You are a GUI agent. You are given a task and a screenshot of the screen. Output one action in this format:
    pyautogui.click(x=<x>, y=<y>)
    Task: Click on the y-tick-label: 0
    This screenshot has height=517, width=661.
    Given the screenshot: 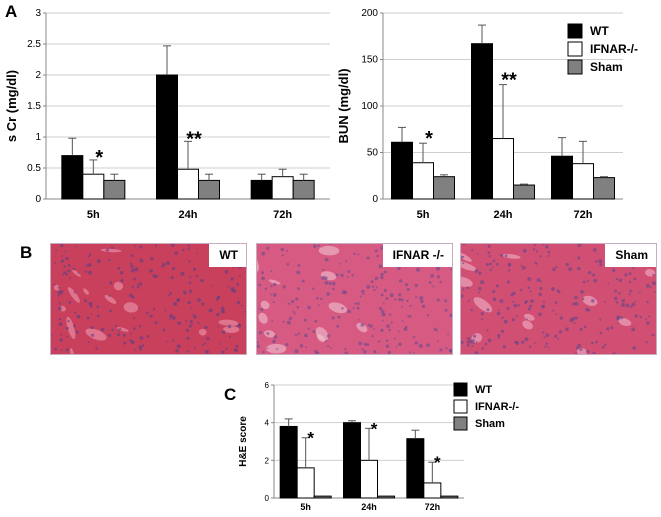 What is the action you would take?
    pyautogui.click(x=267, y=498)
    